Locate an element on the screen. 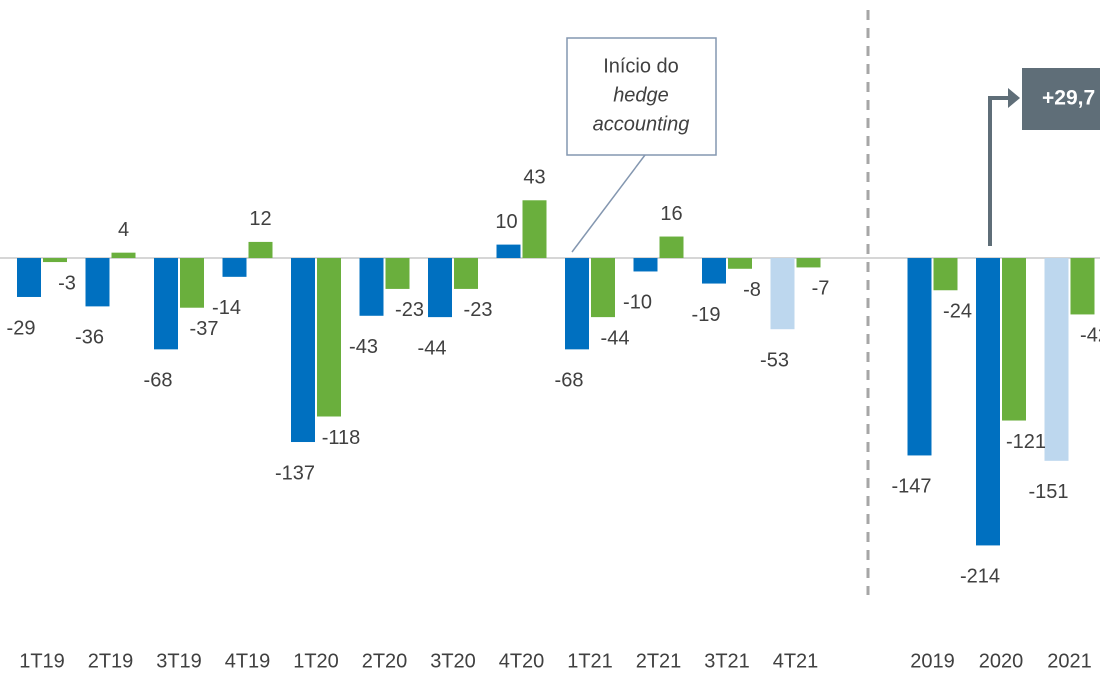 Image resolution: width=1100 pixels, height=676 pixels. value-label: -53 is located at coordinates (774, 360).